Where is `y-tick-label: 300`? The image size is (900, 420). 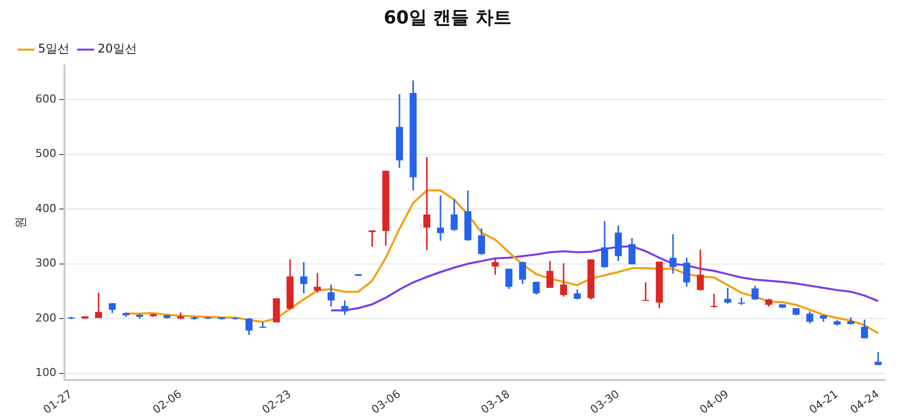
y-tick-label: 300 is located at coordinates (45, 263).